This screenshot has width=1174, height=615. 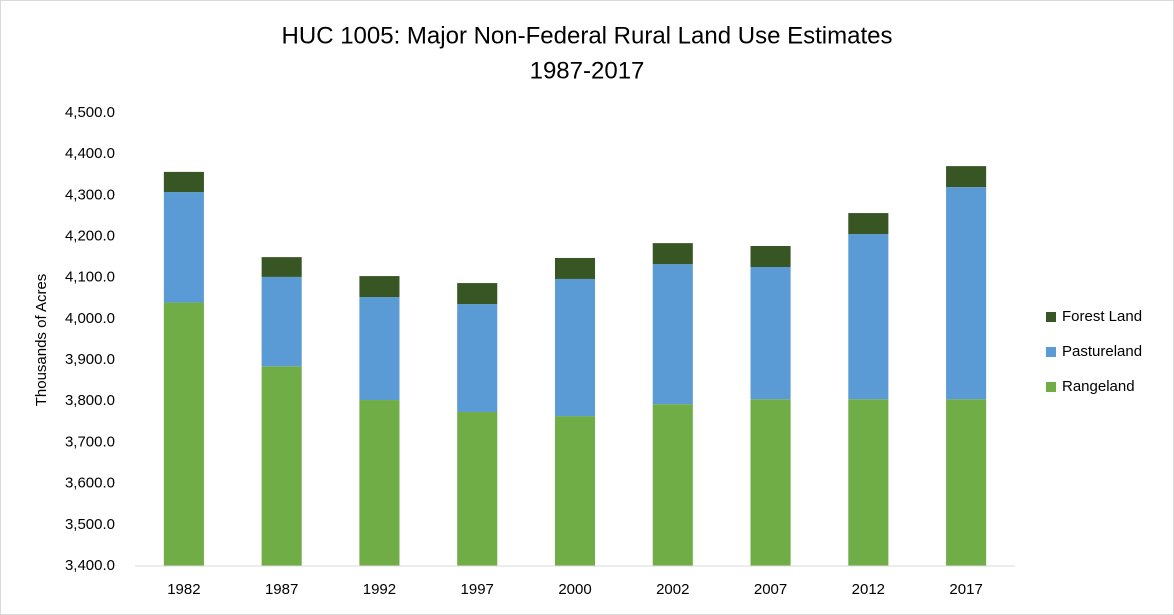 I want to click on y-tick-label: 4,200.0, so click(x=90, y=236).